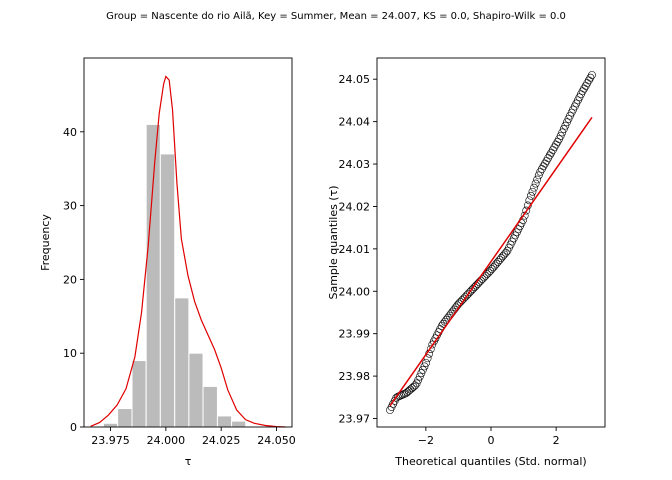 This screenshot has width=672, height=480. I want to click on y-tick-label: 40, so click(70, 132).